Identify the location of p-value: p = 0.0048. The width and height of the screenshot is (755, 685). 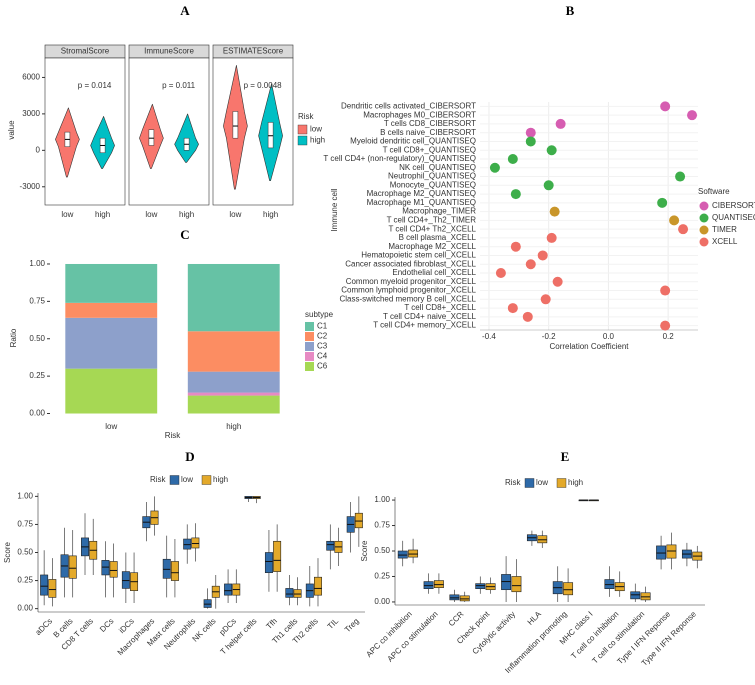
(263, 85).